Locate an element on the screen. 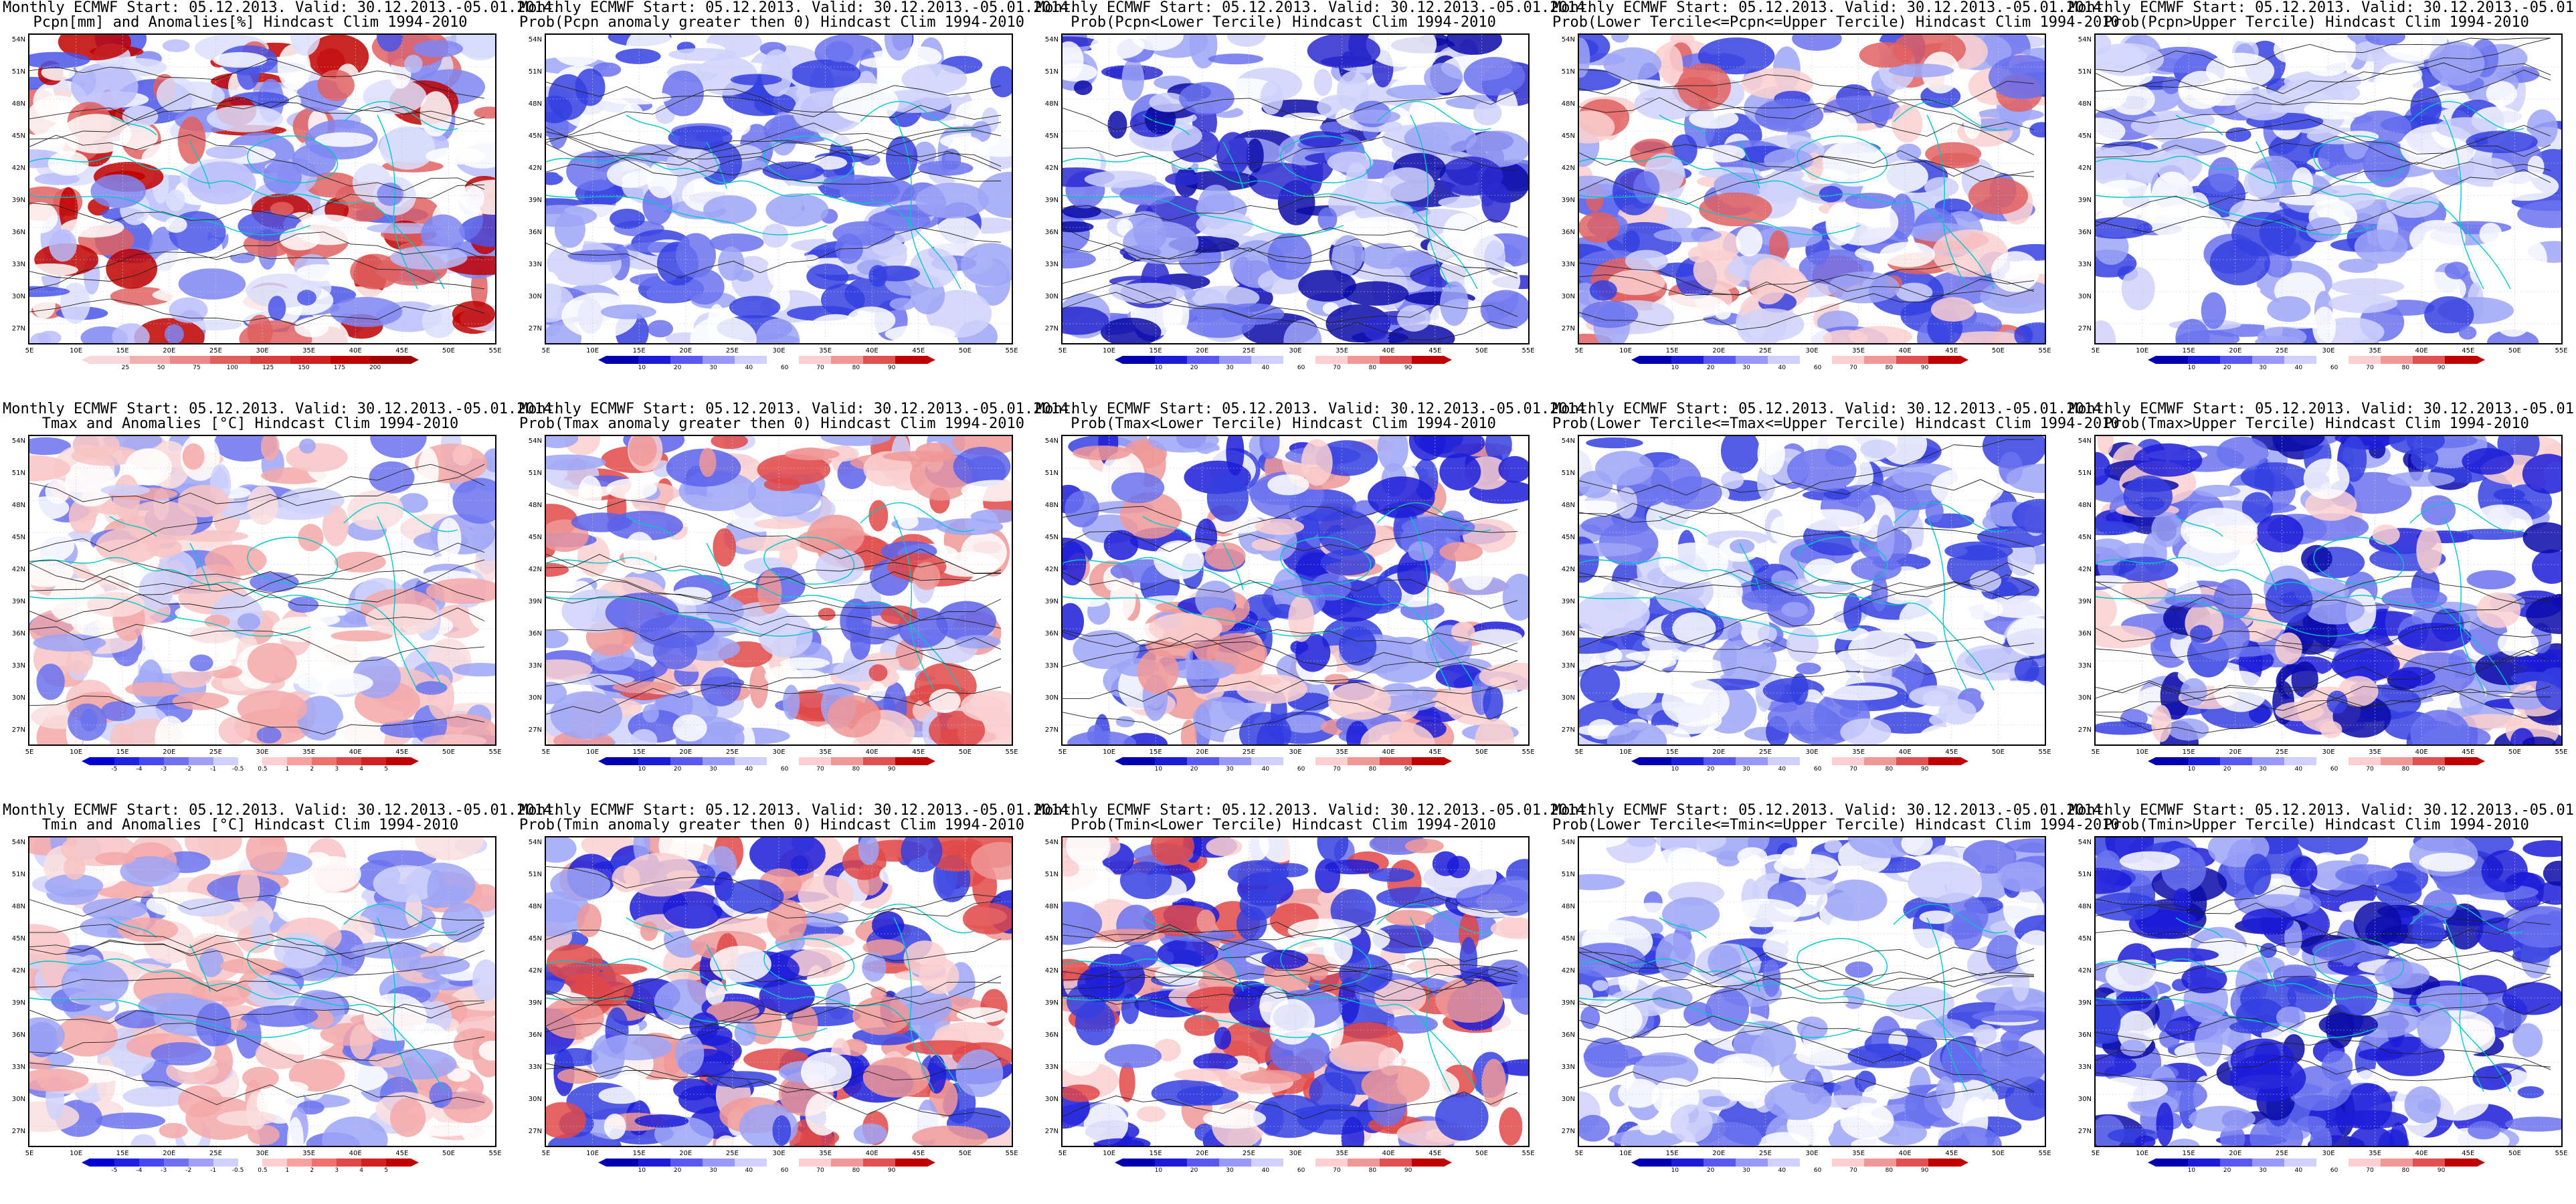 This screenshot has width=2576, height=1204. colorbar-label: 5 is located at coordinates (386, 769).